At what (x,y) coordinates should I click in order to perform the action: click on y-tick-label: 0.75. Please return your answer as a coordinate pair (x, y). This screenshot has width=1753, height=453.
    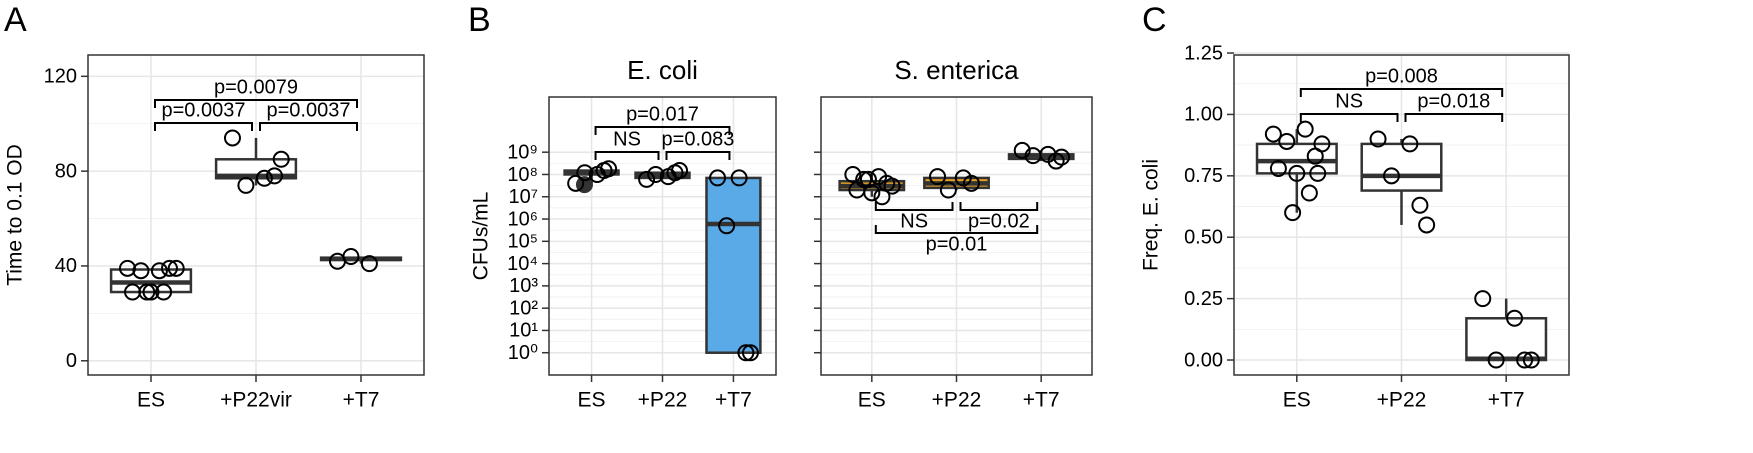
    Looking at the image, I should click on (1203, 176).